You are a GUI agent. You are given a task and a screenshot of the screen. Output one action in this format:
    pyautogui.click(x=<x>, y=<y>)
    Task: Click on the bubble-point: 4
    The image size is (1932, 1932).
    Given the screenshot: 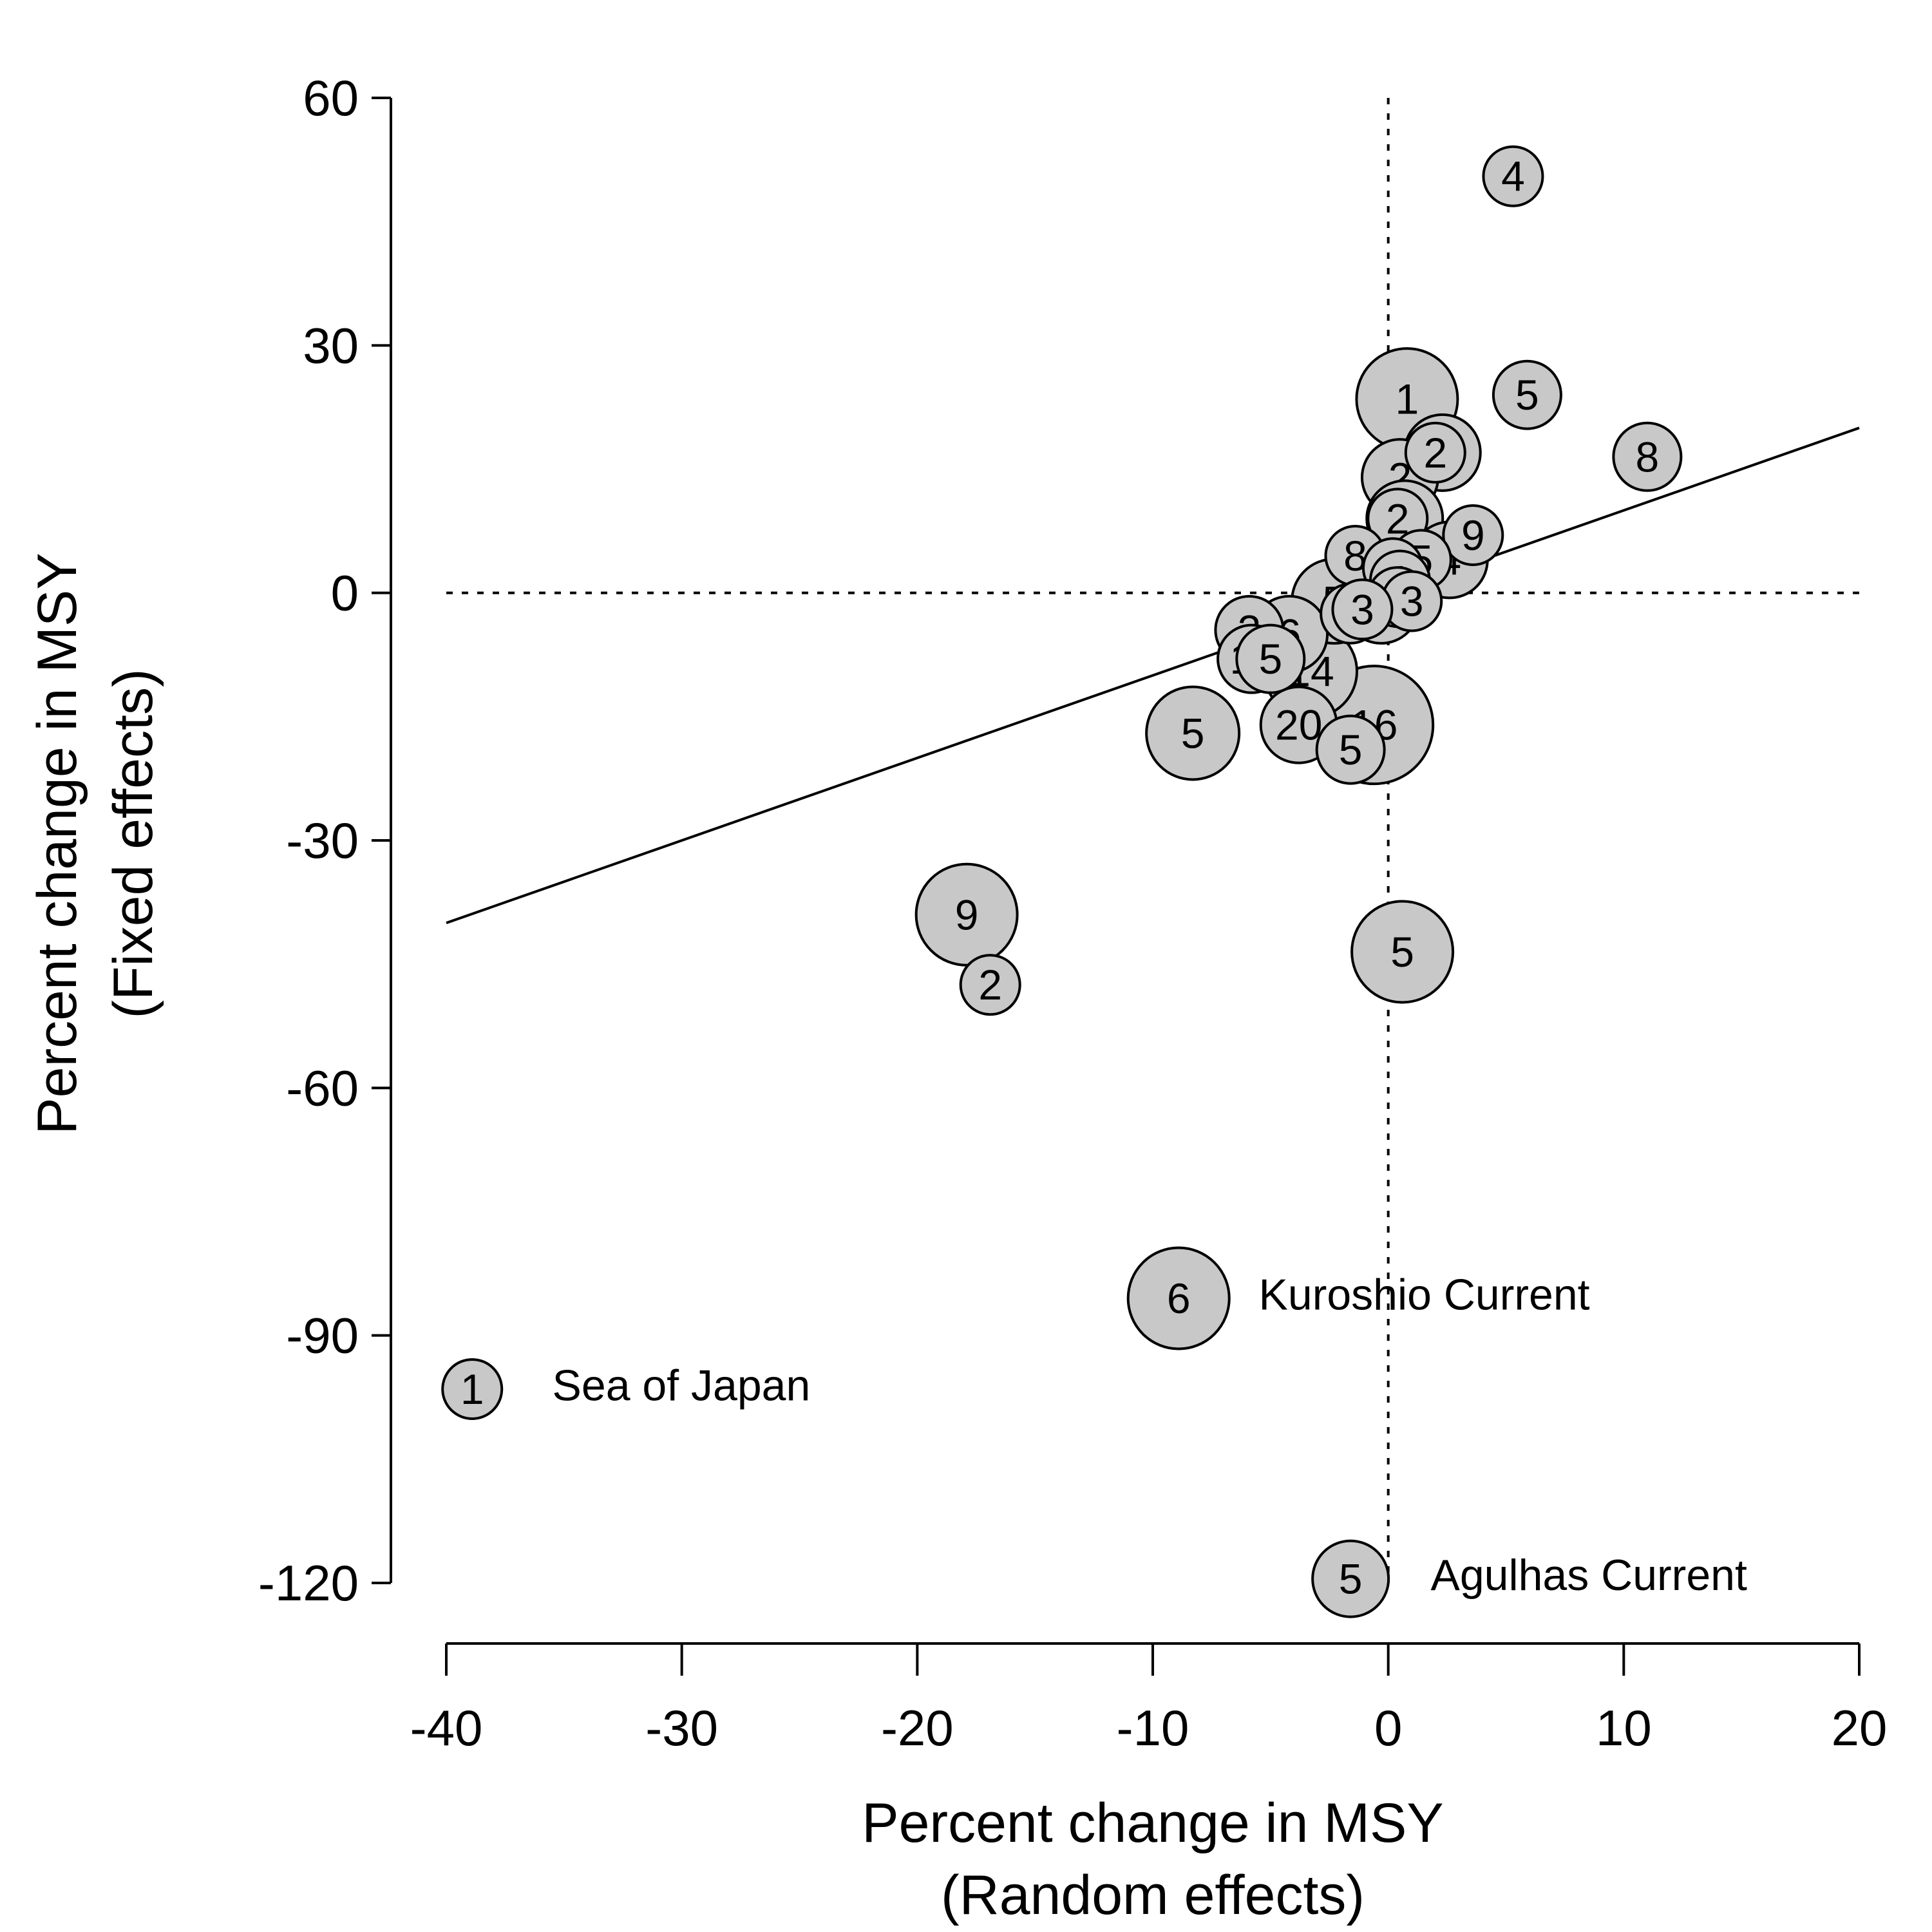 What is the action you would take?
    pyautogui.click(x=1513, y=176)
    